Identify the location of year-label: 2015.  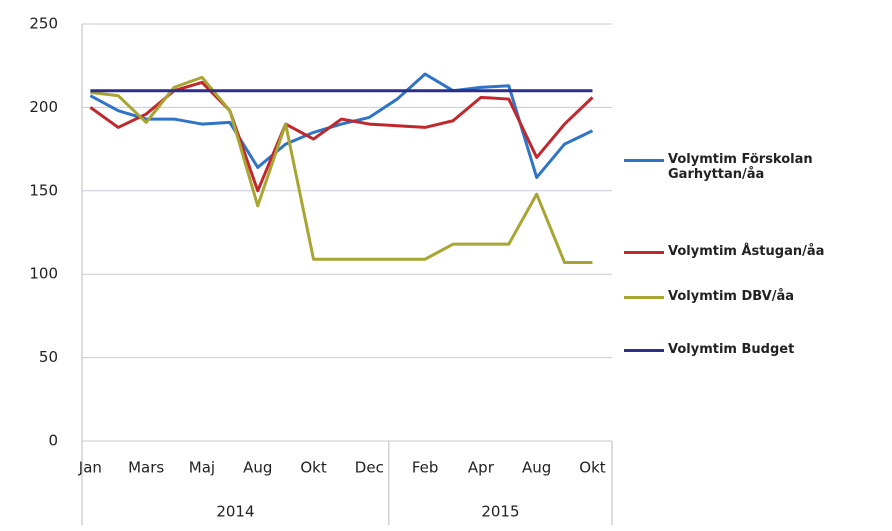
(500, 512).